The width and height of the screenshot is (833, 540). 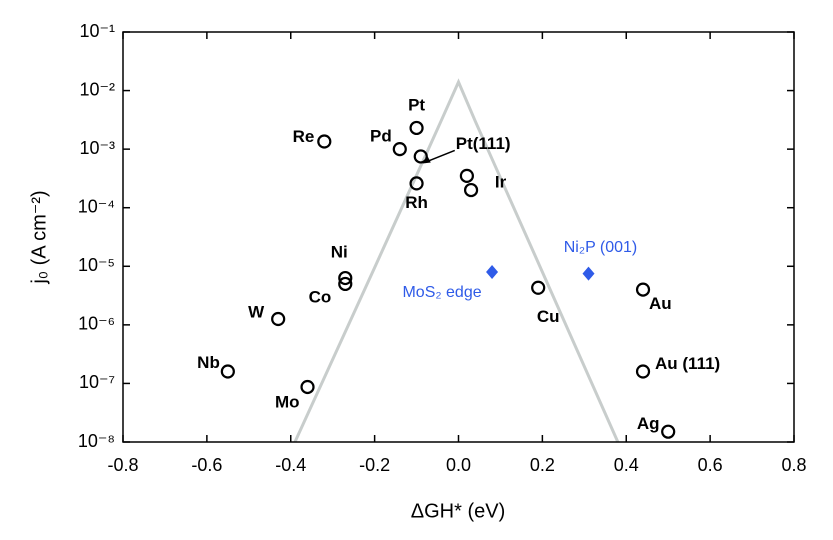 What do you see at coordinates (122, 465) in the screenshot?
I see `x-tick-label: -0.8` at bounding box center [122, 465].